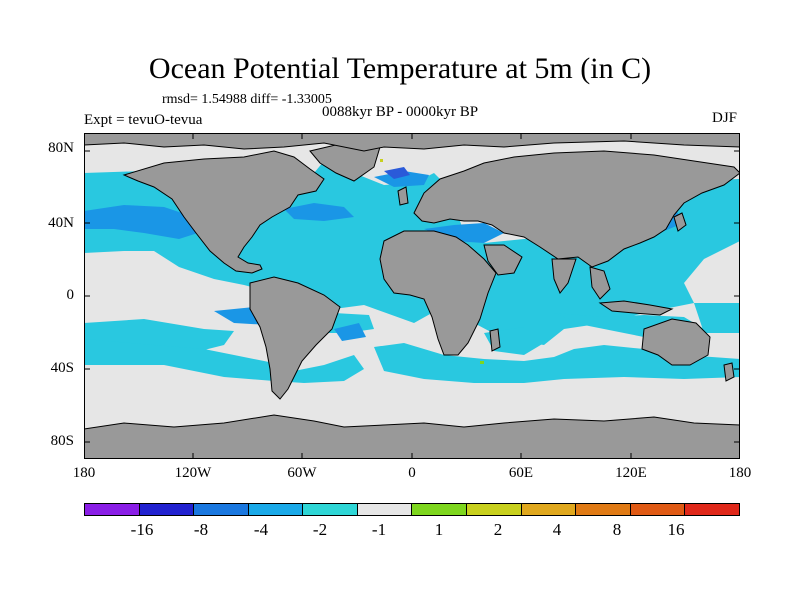  I want to click on japan, so click(680, 222).